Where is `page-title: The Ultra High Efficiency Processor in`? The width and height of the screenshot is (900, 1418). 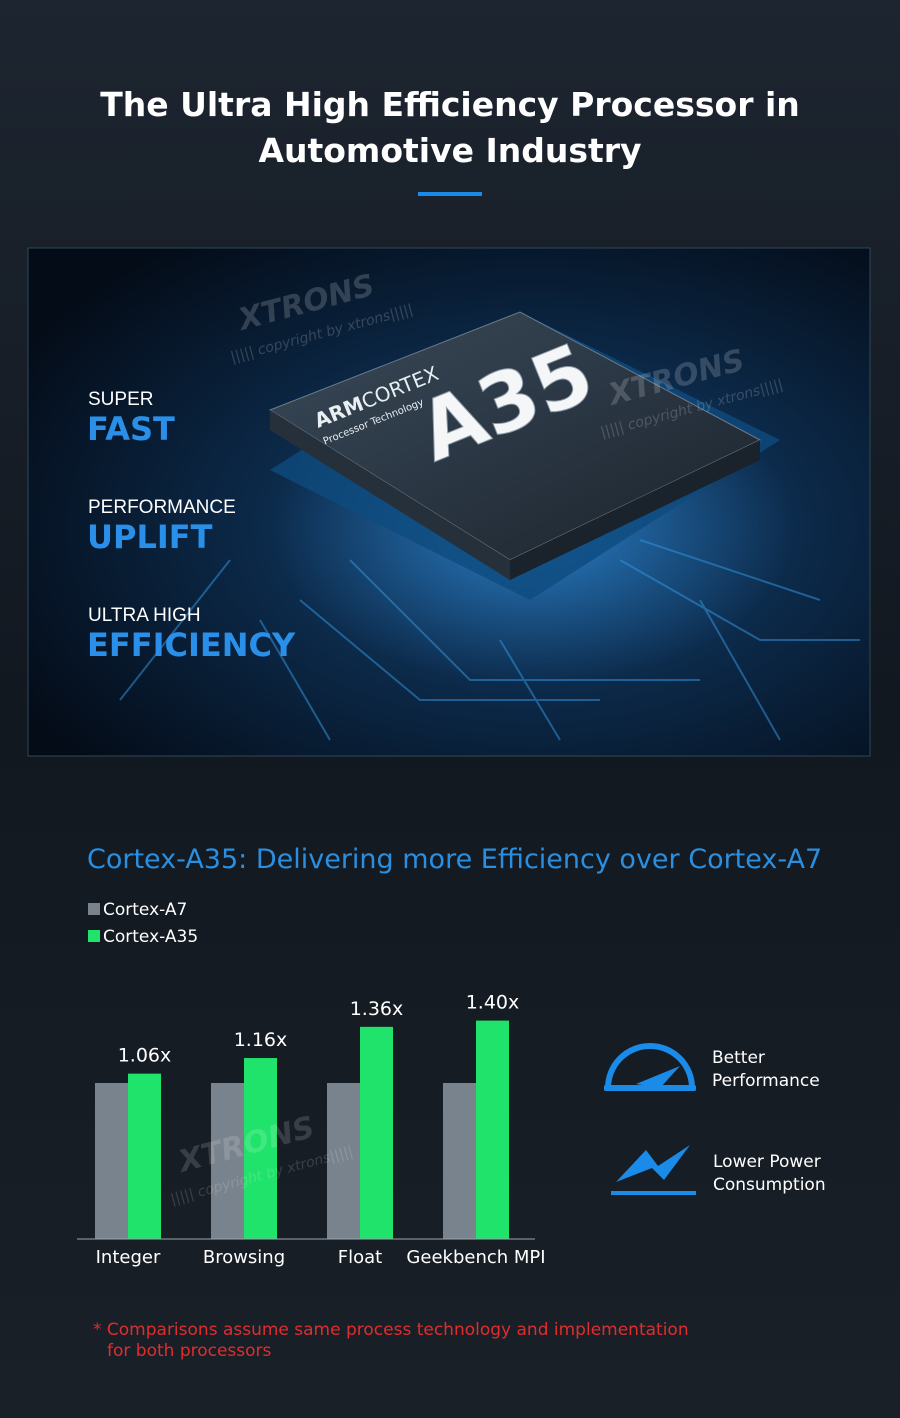
page-title: The Ultra High Efficiency Processor in is located at coordinates (450, 104).